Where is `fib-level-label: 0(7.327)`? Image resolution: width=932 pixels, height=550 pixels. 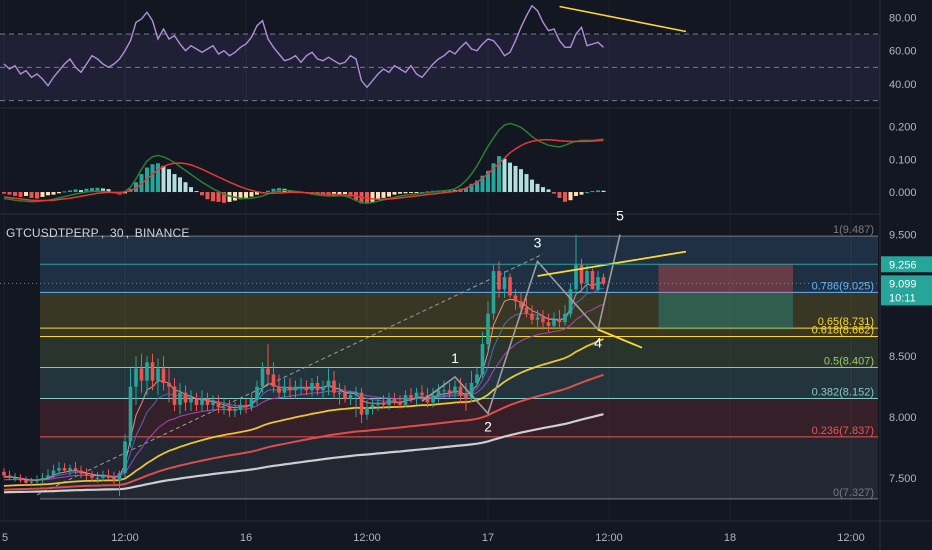 fib-level-label: 0(7.327) is located at coordinates (853, 493).